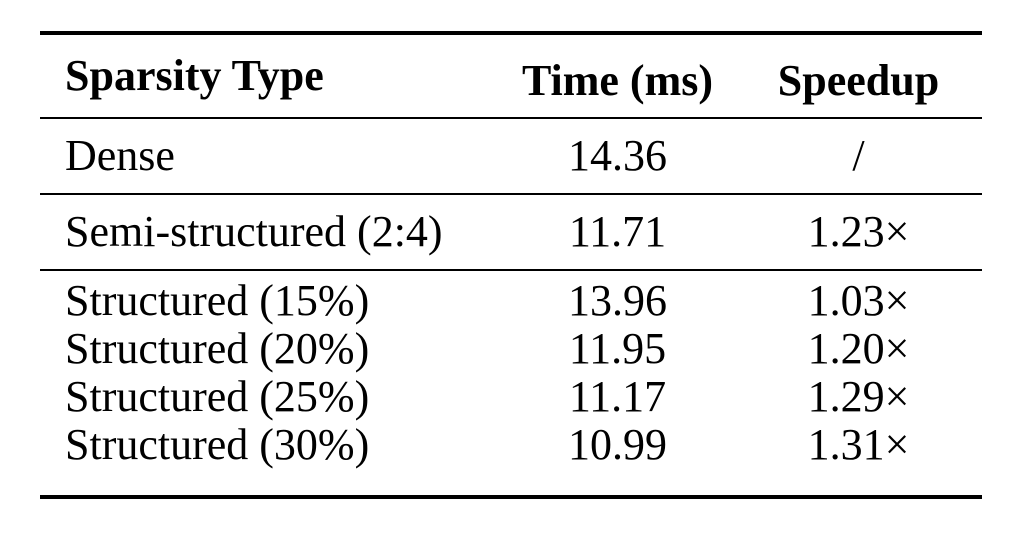 Image resolution: width=1032 pixels, height=538 pixels. I want to click on table-row-structured-20: Structured (20%) 11.95 1.20×, so click(511, 349).